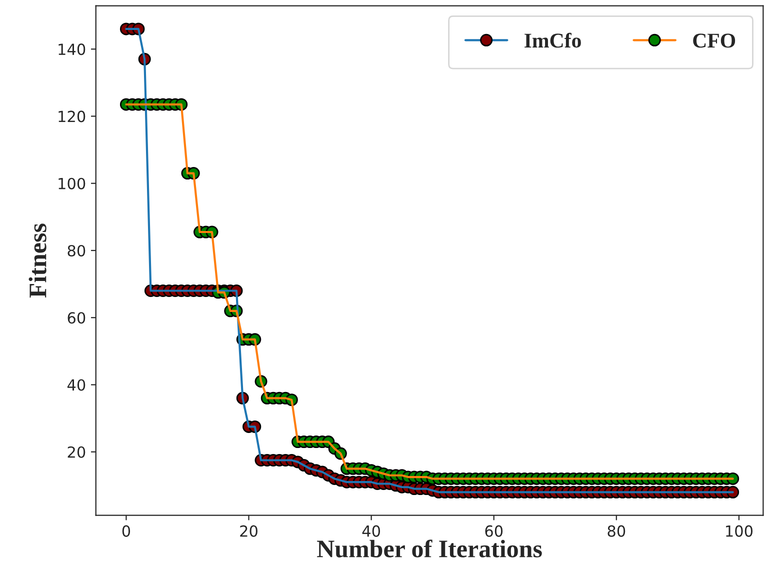  I want to click on y-tick-label: 100, so click(72, 184).